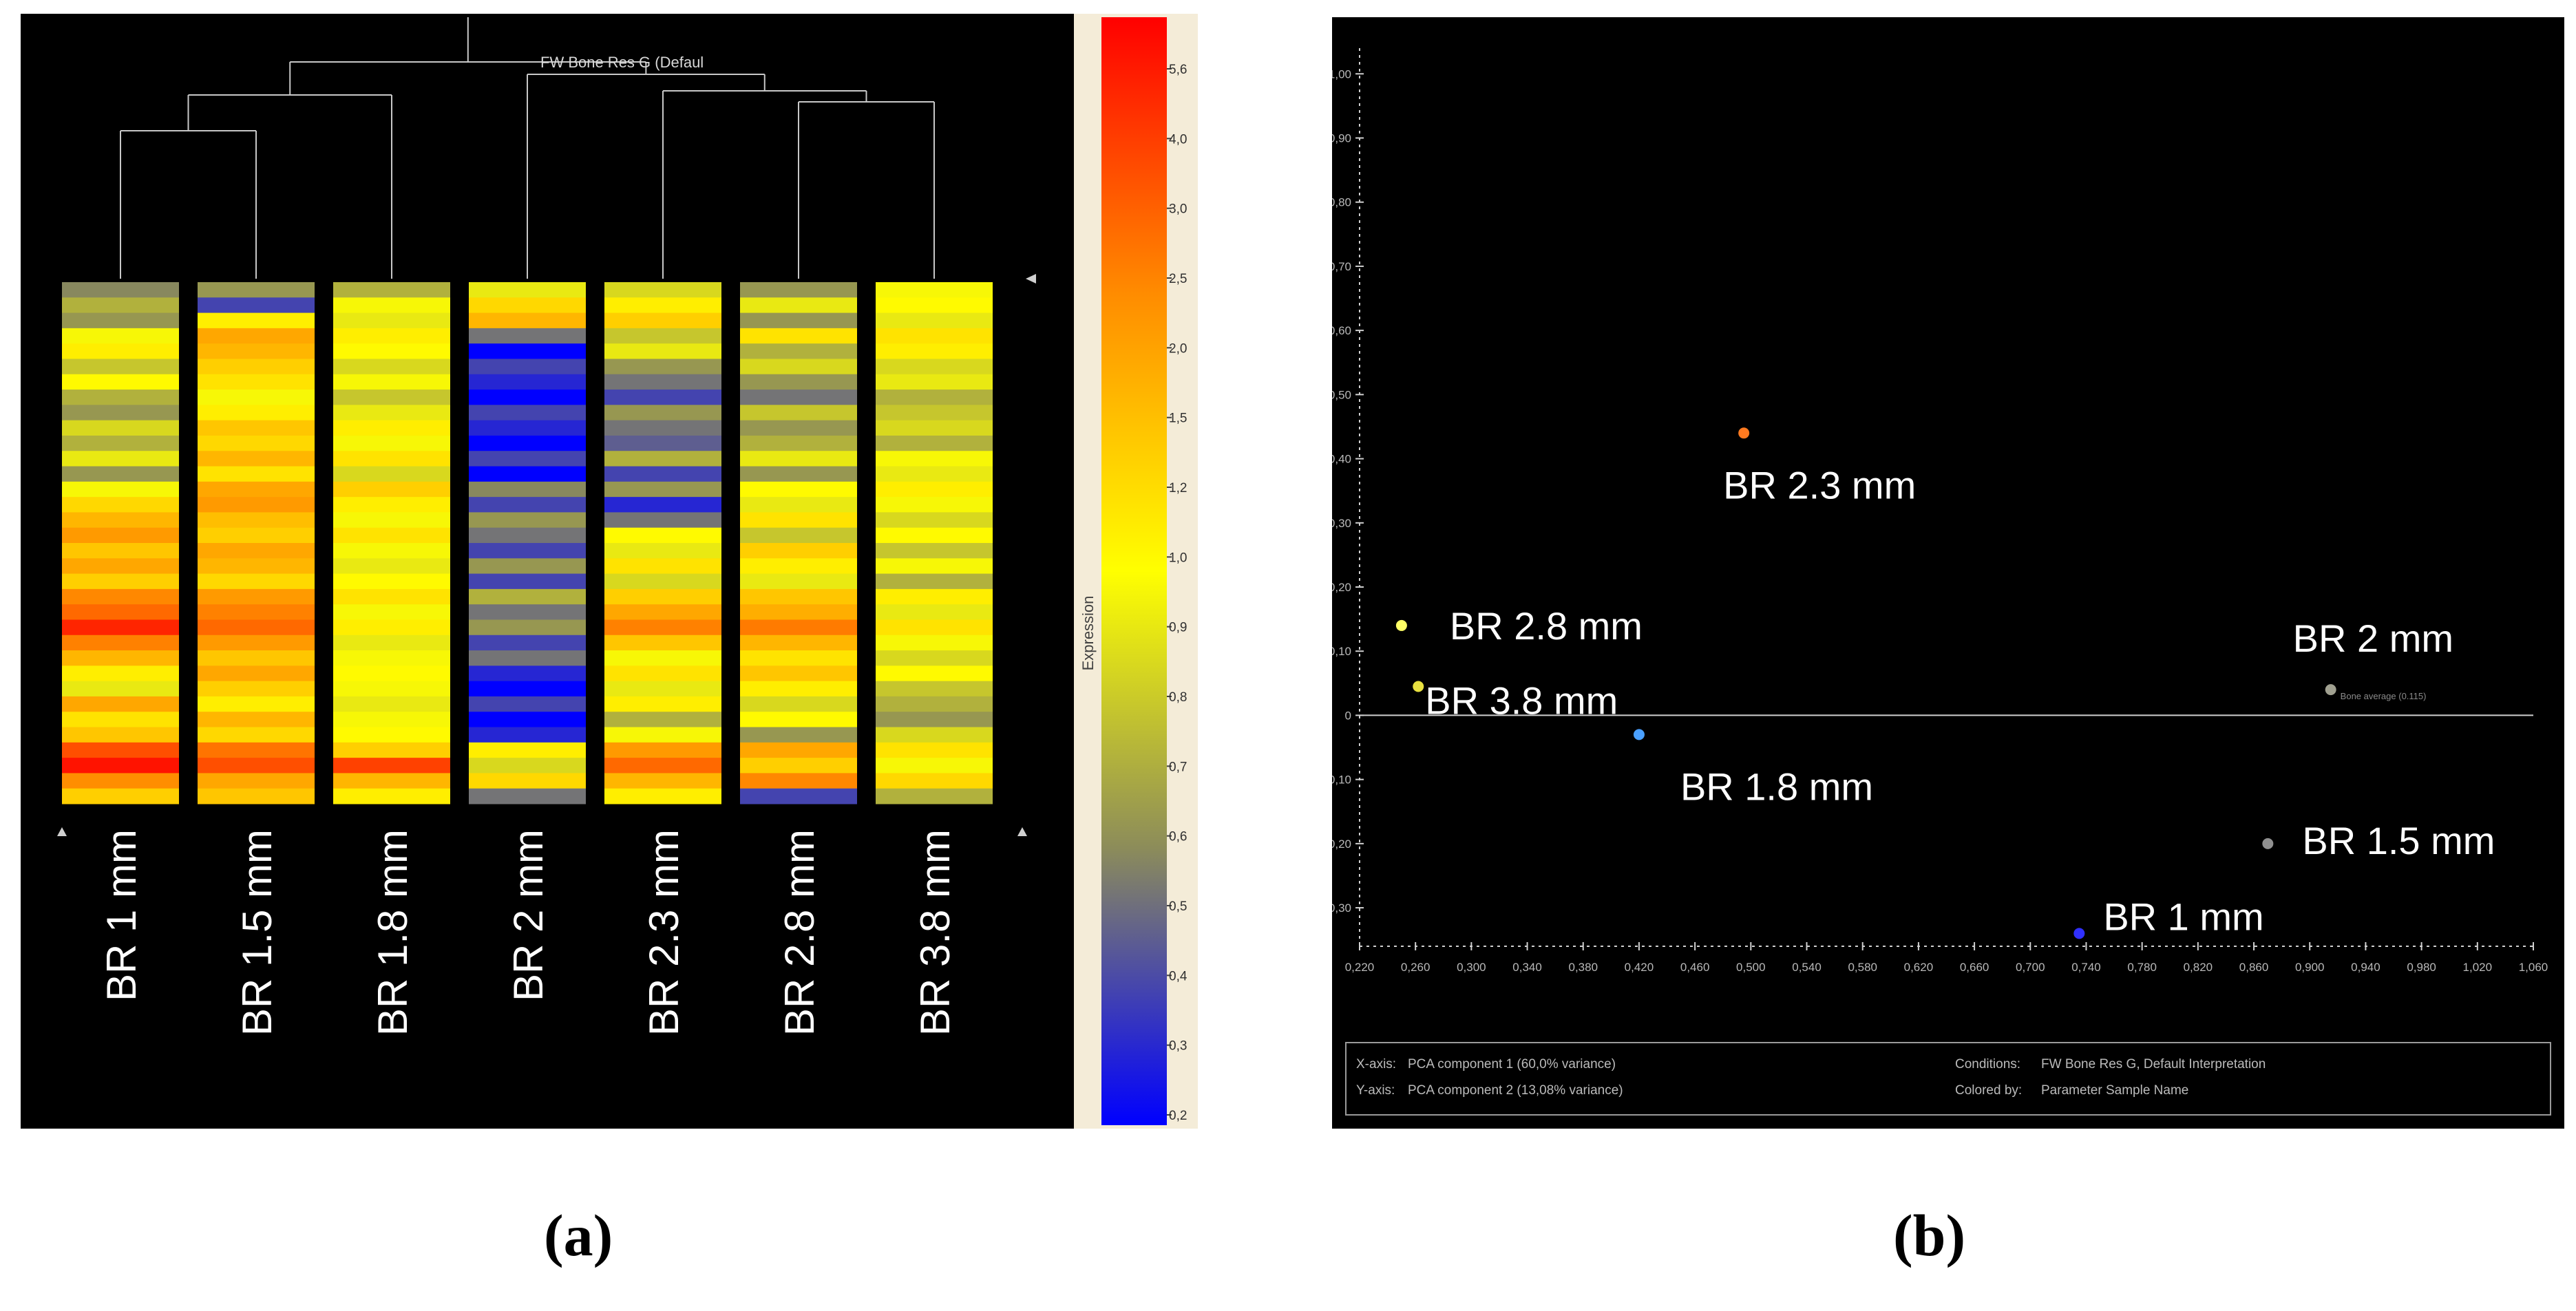 The width and height of the screenshot is (2576, 1311). Describe the element at coordinates (1342, 394) in the screenshot. I see `y-tick-label: 0,50` at that location.